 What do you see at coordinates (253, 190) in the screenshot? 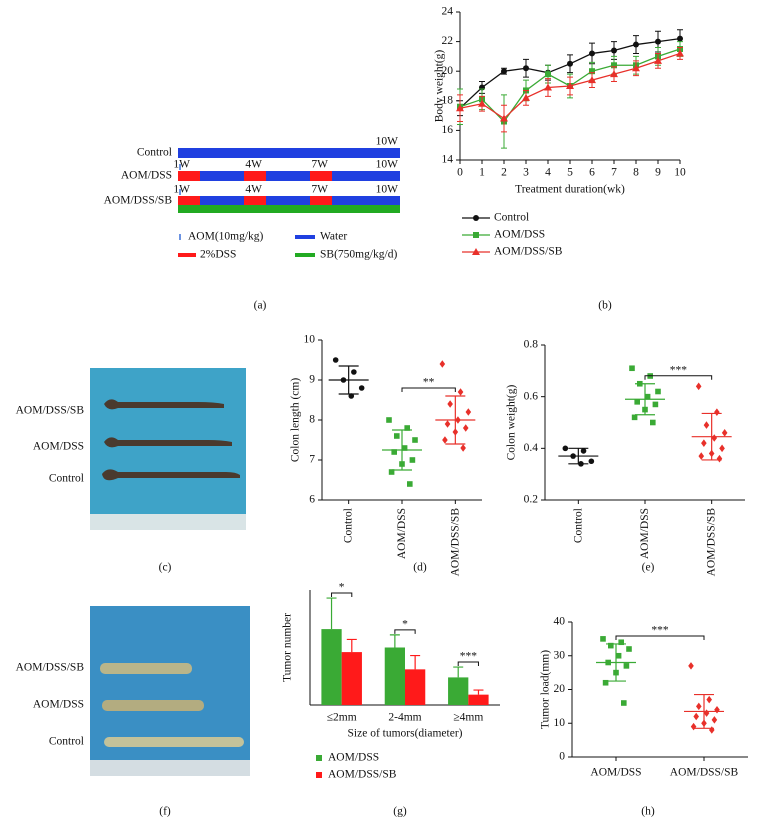
I see `week-label: 4W` at bounding box center [253, 190].